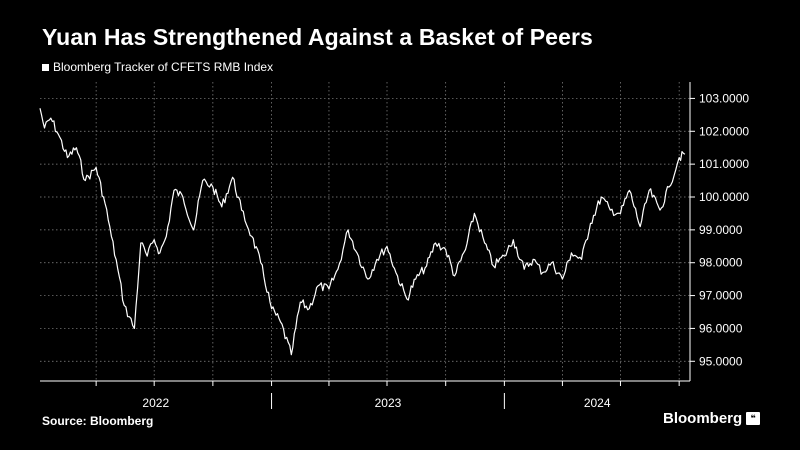 Image resolution: width=800 pixels, height=450 pixels. Describe the element at coordinates (724, 98) in the screenshot. I see `y-tick-label: 103.0000` at that location.